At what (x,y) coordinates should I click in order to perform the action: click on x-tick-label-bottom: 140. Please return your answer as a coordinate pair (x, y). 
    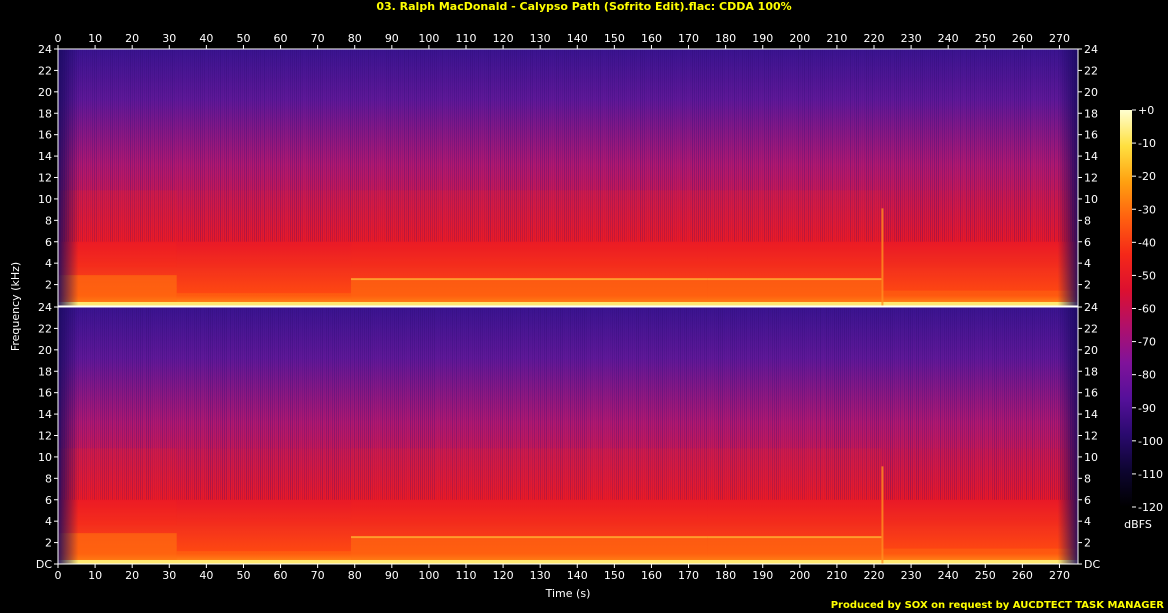
    Looking at the image, I should click on (577, 575).